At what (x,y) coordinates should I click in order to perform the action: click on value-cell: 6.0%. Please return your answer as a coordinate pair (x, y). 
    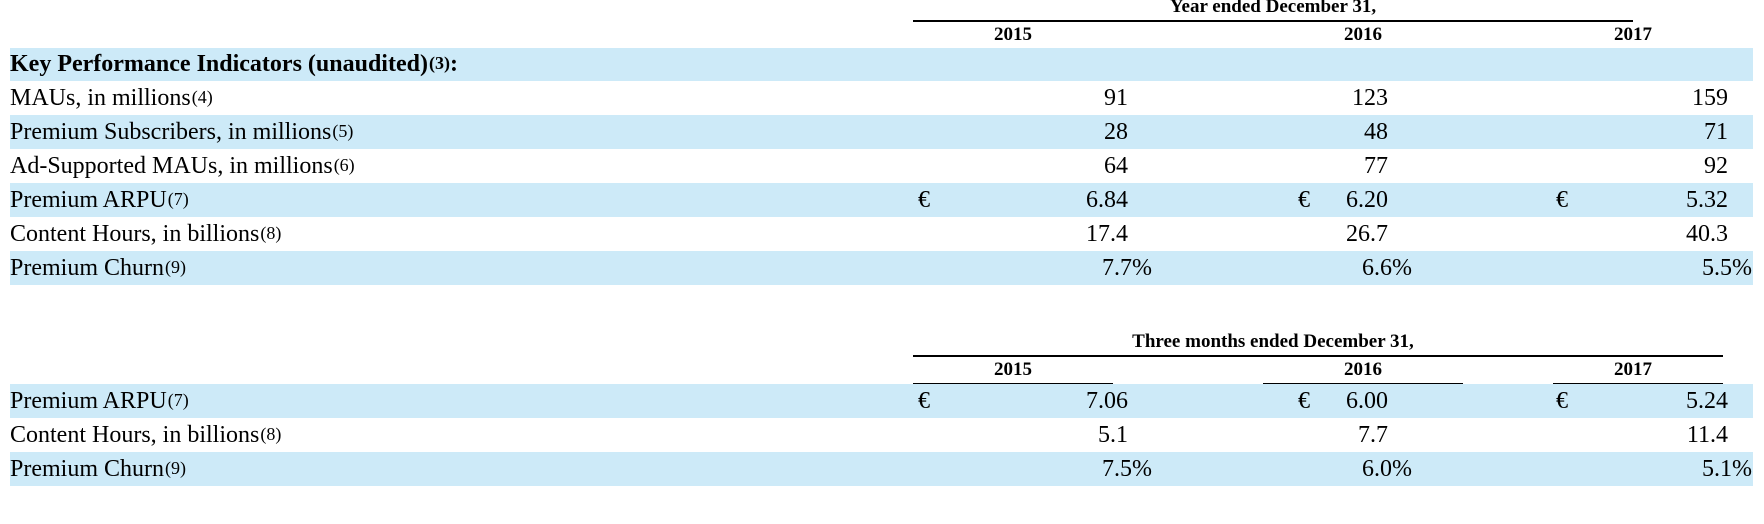
    Looking at the image, I should click on (1387, 469).